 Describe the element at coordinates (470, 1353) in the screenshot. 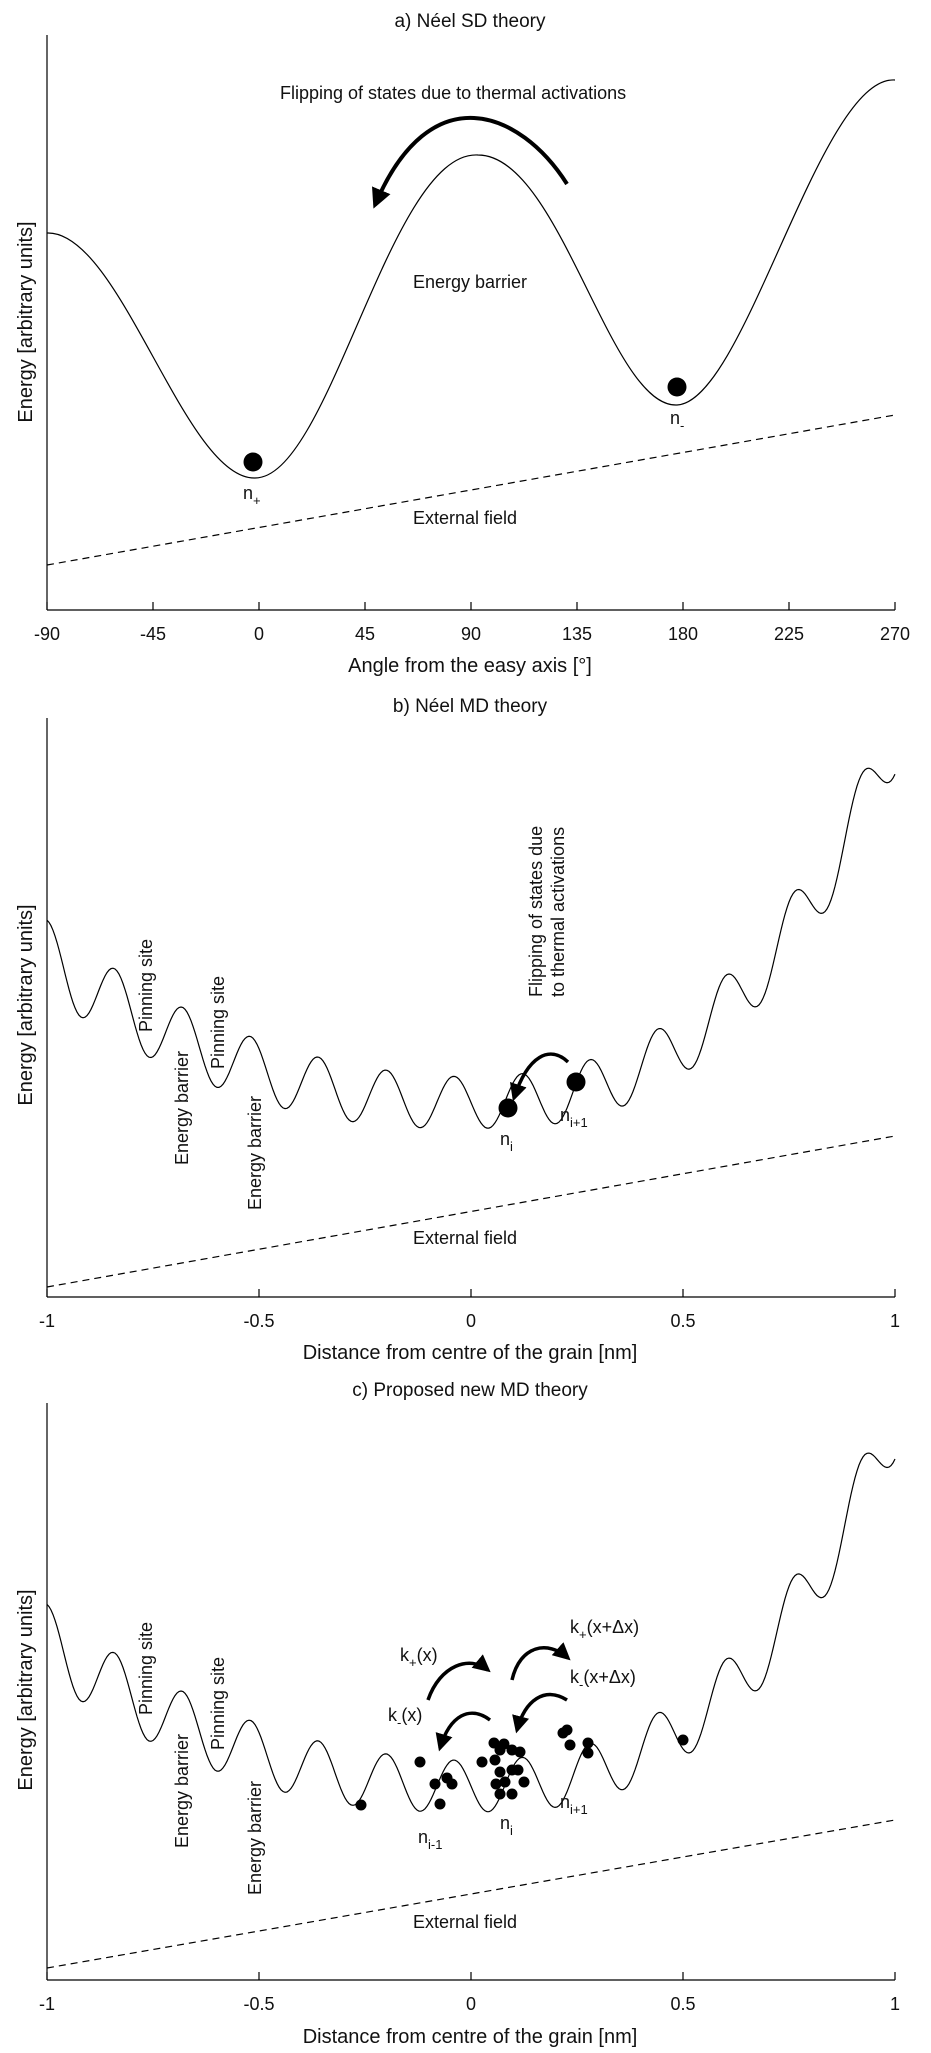

I see `panel-b-x-label: Distance from centre of the grain [nm]` at that location.